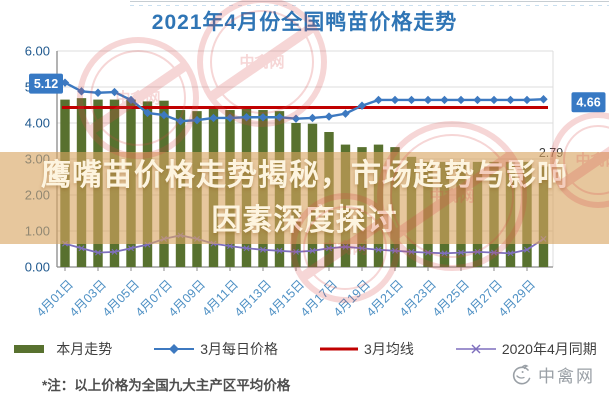  What do you see at coordinates (549, 349) in the screenshot?
I see `legend-label: 2020年4月同期` at bounding box center [549, 349].